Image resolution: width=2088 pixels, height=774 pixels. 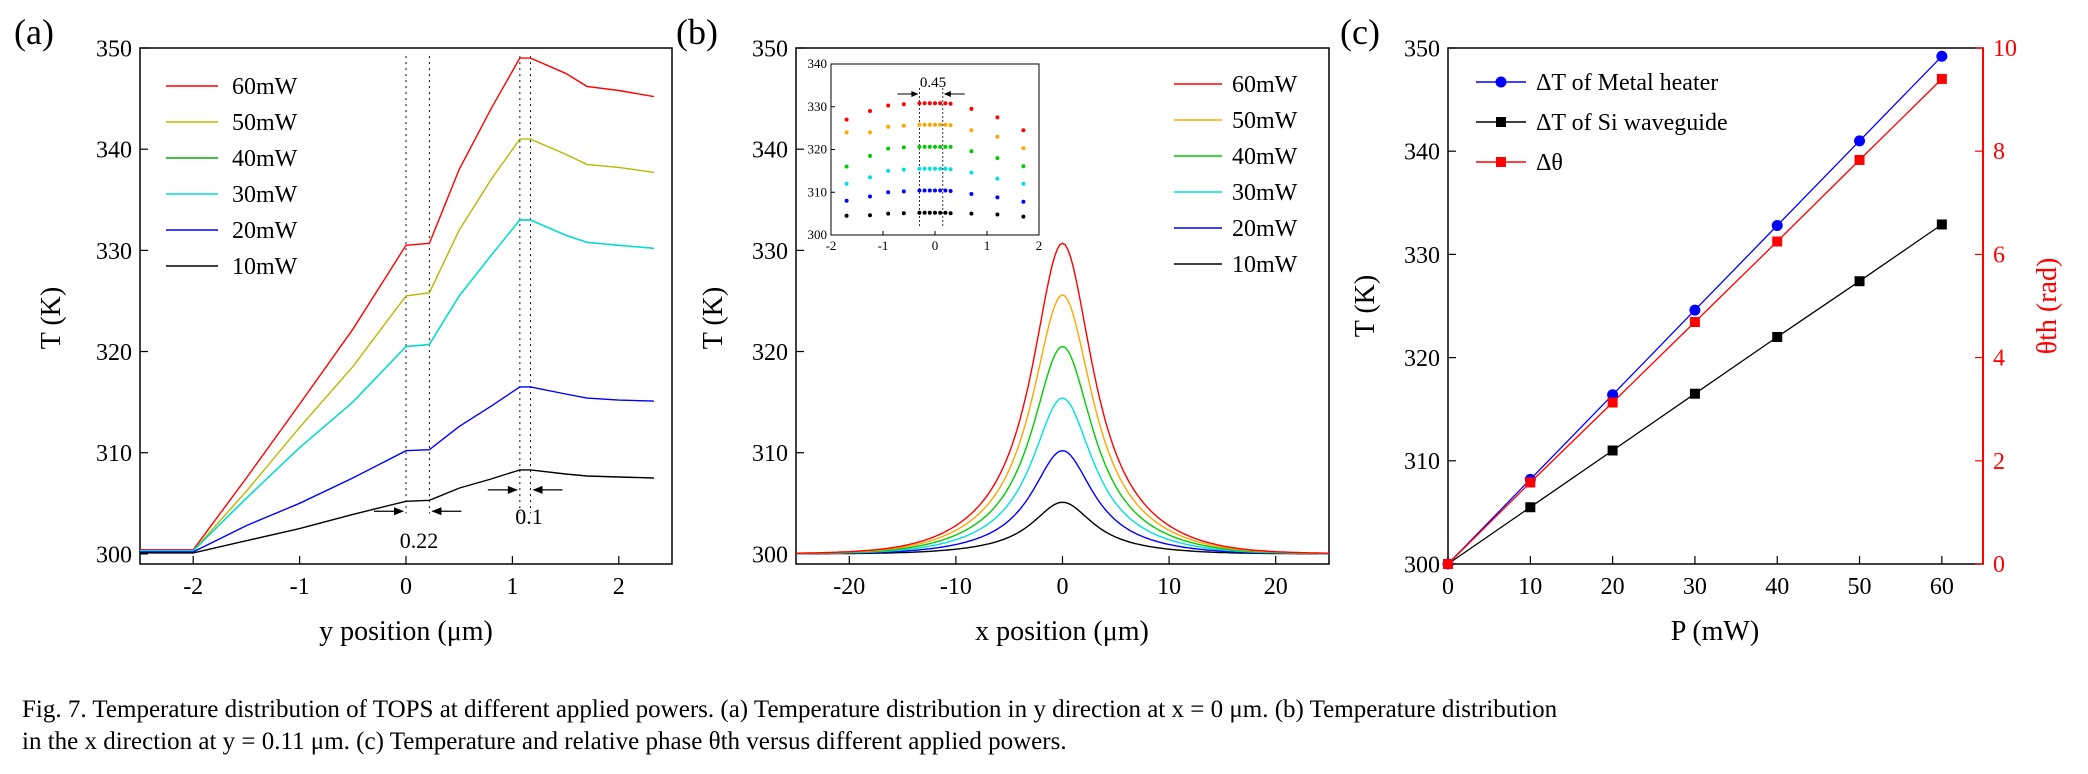 I want to click on chart-a-legend-label: 20mW, so click(x=265, y=231).